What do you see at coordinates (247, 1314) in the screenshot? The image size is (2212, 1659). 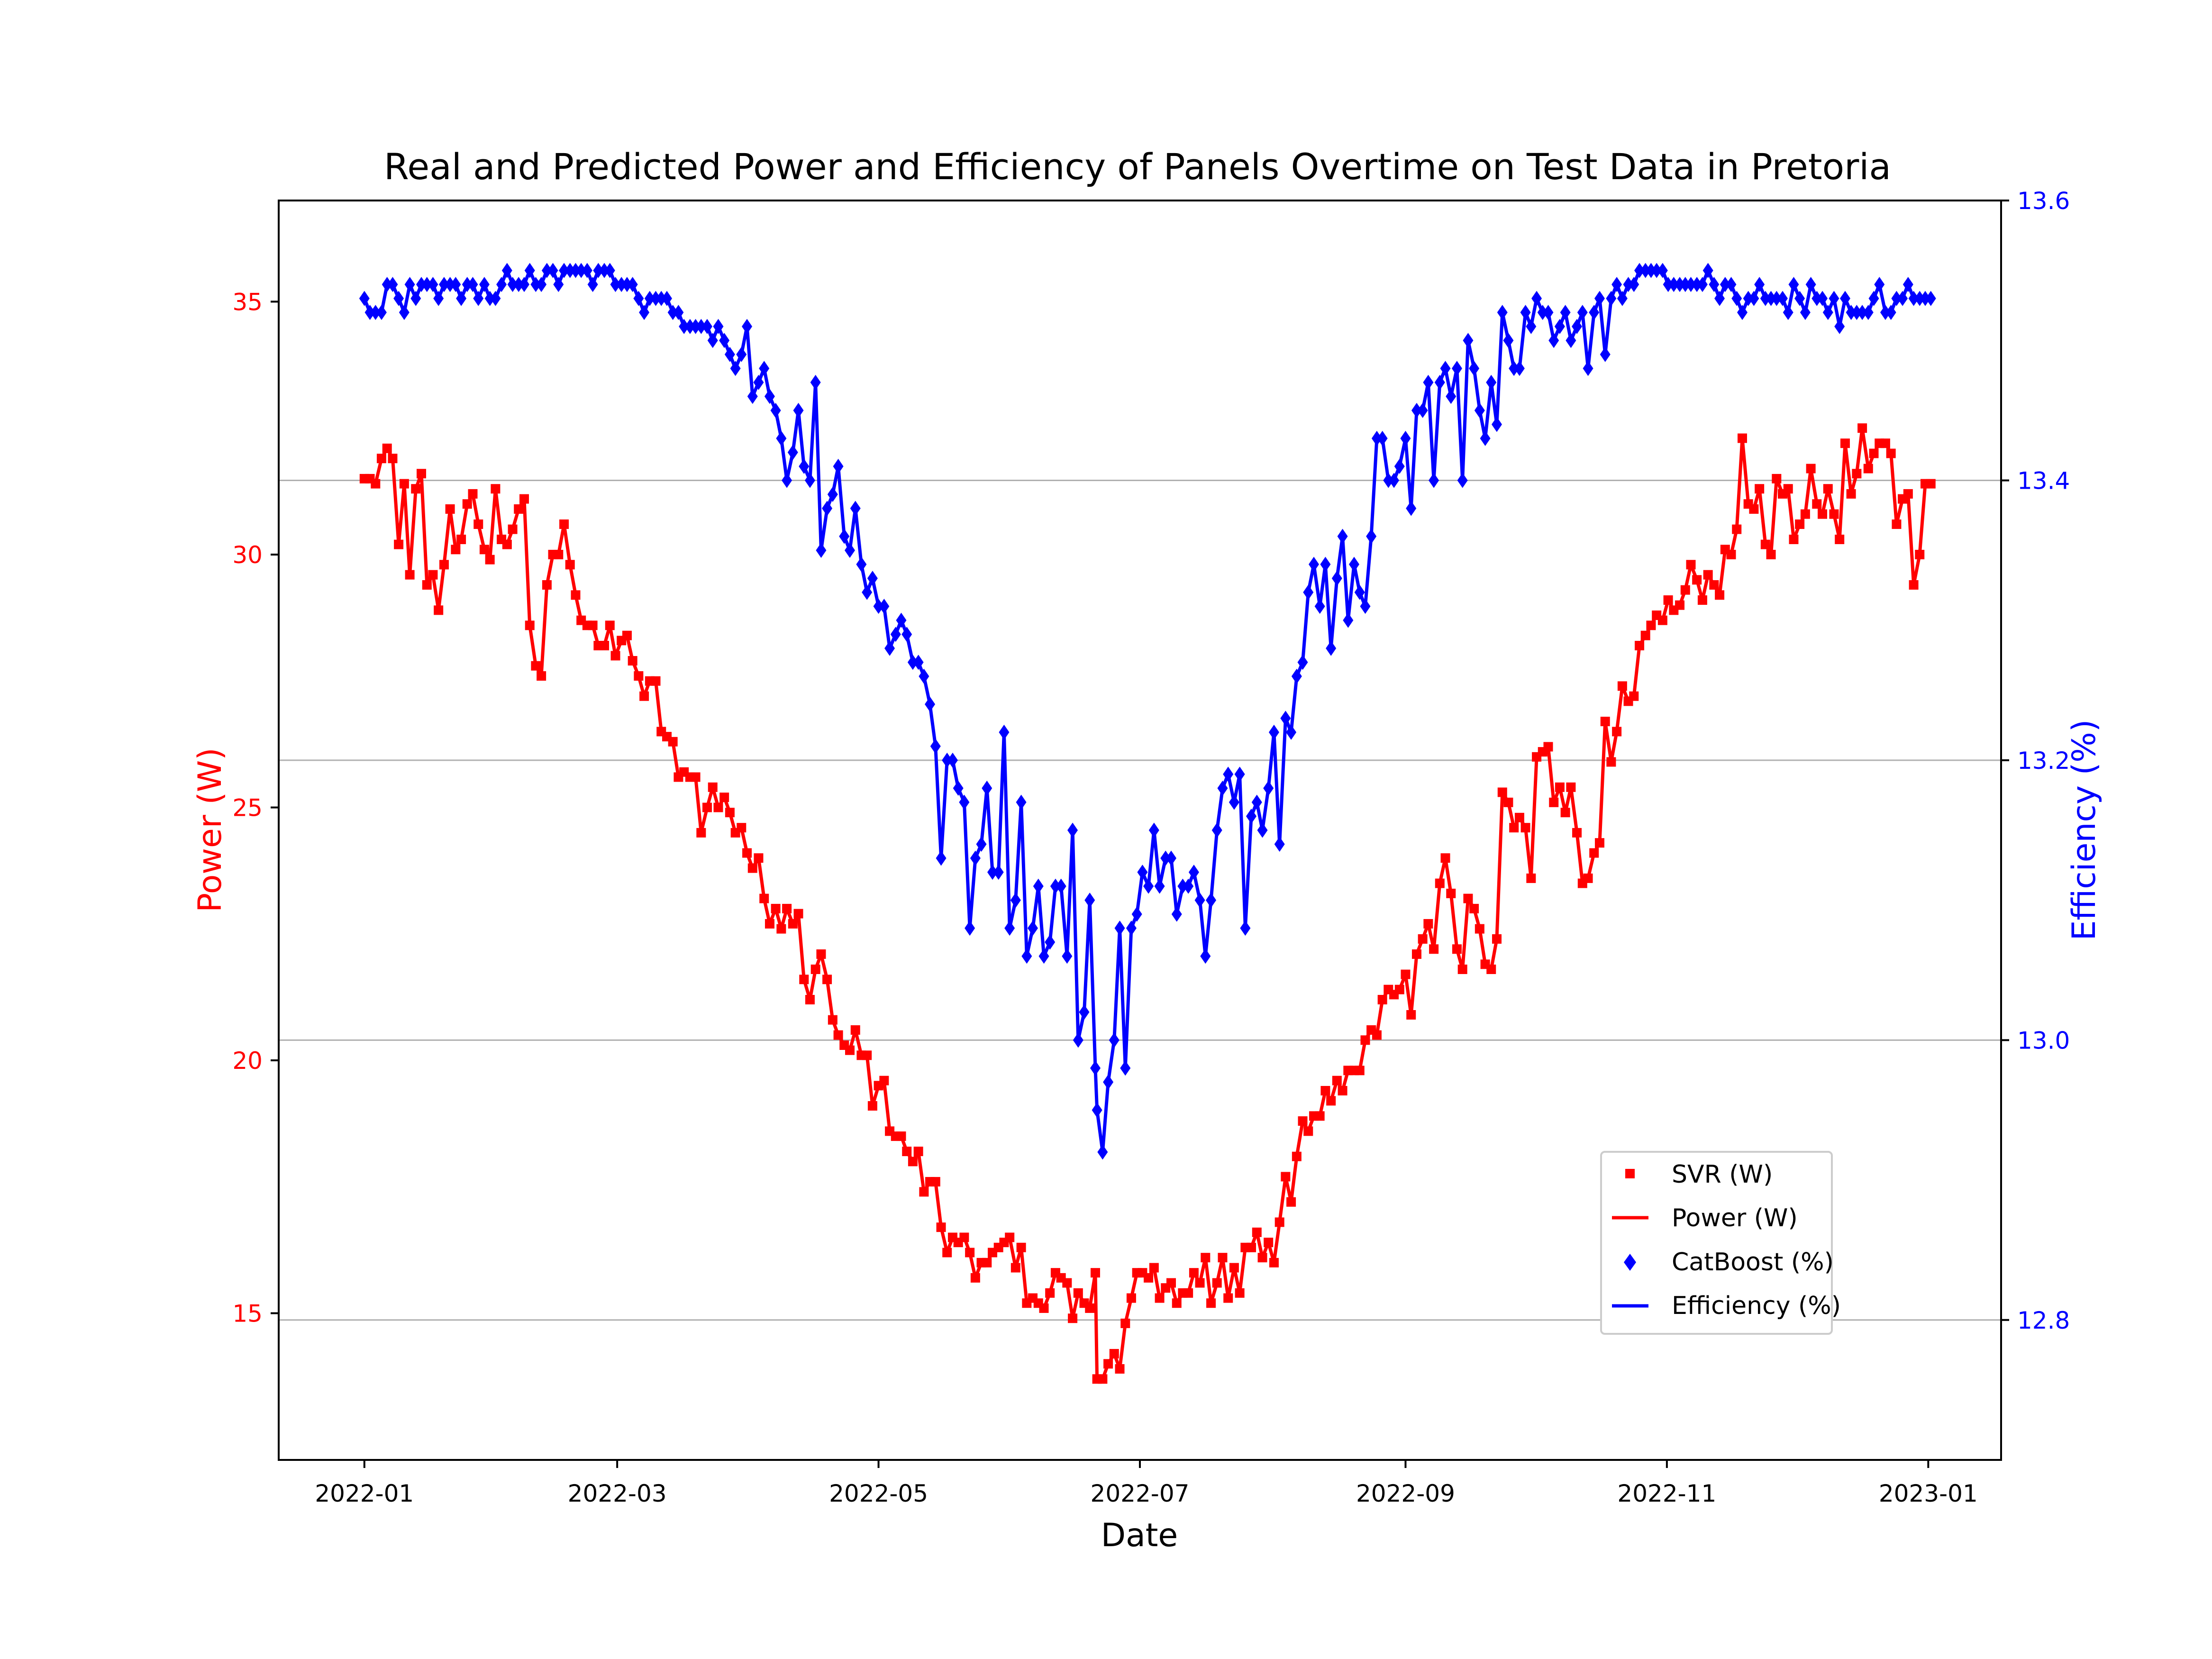 I see `y-left-tick-label: 15` at bounding box center [247, 1314].